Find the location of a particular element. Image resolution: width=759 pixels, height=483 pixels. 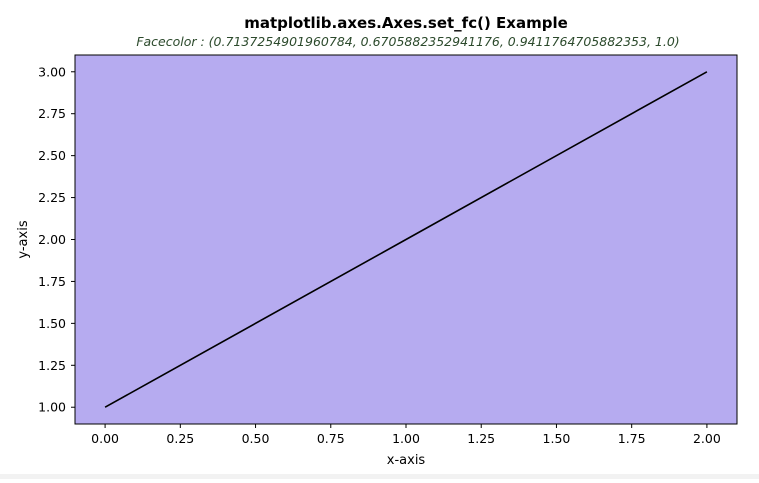

y-tick-label: 1.75 is located at coordinates (52, 281).